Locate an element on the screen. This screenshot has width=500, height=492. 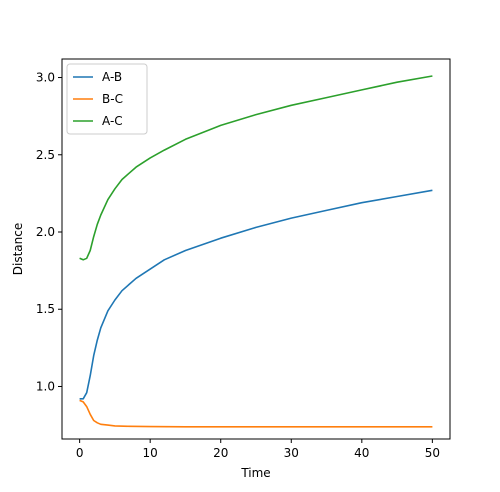
series-line-b-c is located at coordinates (256, 413).